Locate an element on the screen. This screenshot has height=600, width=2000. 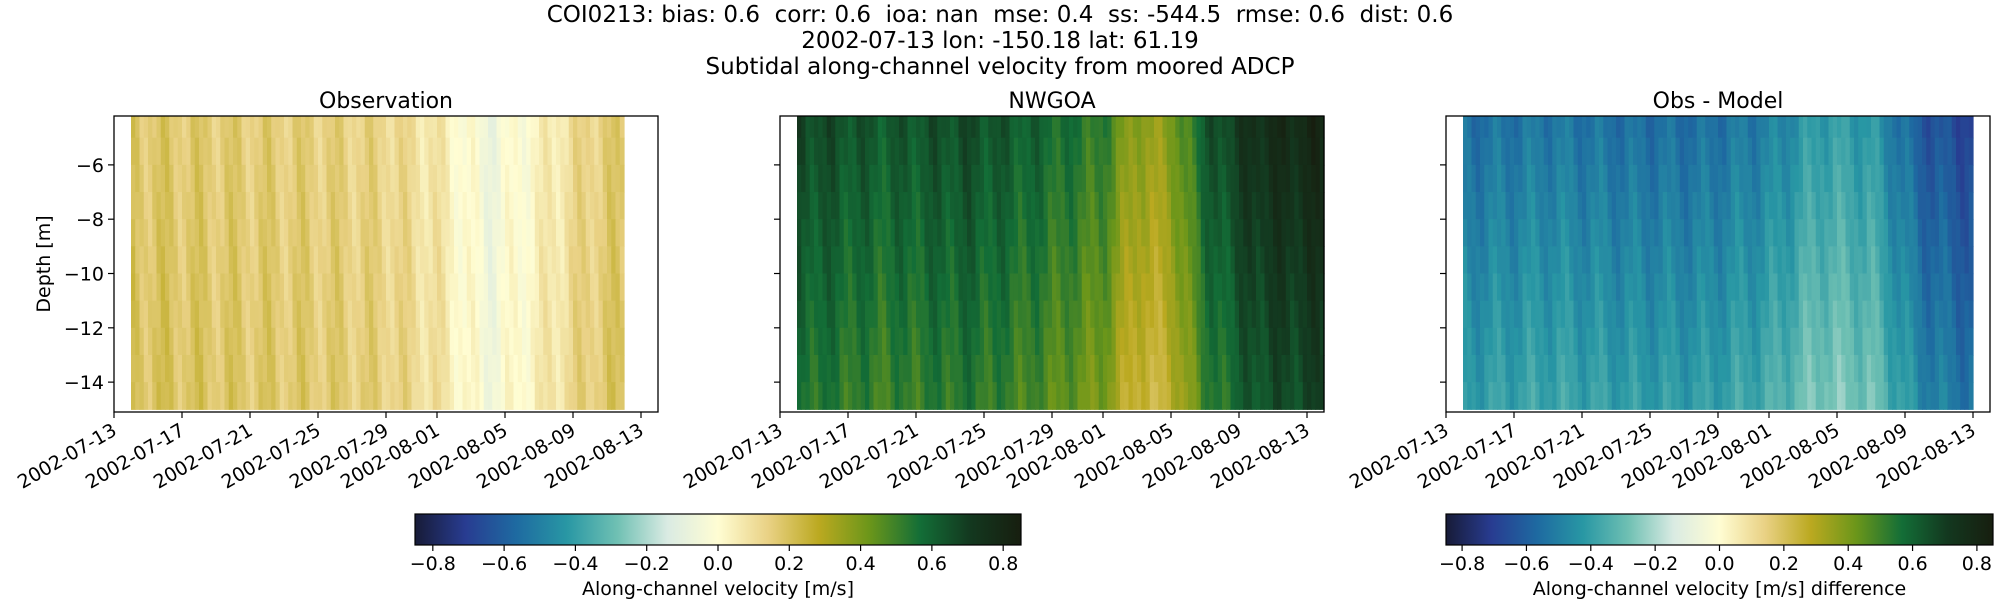
colorbar-tick-label: 0.0 is located at coordinates (718, 564).